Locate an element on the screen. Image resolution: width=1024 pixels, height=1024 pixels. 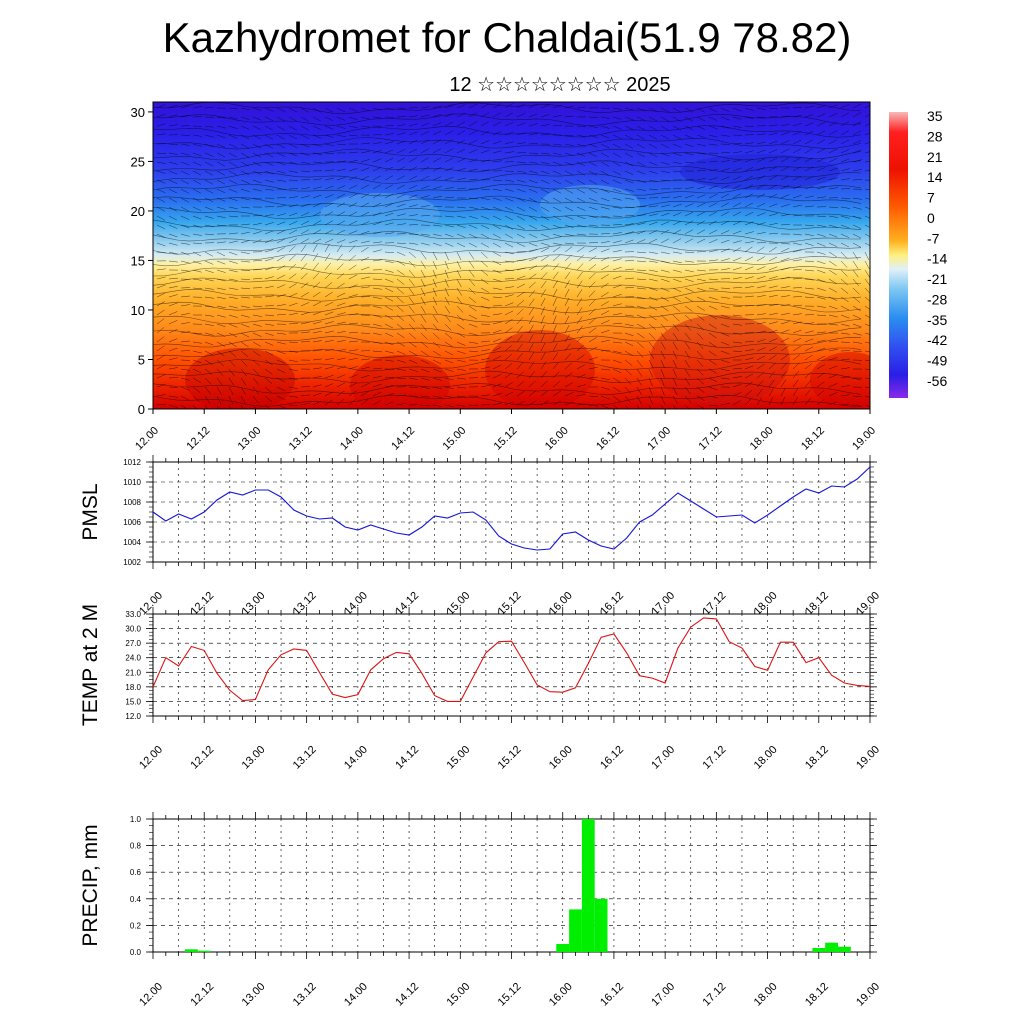
colorbar-label: -42 is located at coordinates (937, 340).